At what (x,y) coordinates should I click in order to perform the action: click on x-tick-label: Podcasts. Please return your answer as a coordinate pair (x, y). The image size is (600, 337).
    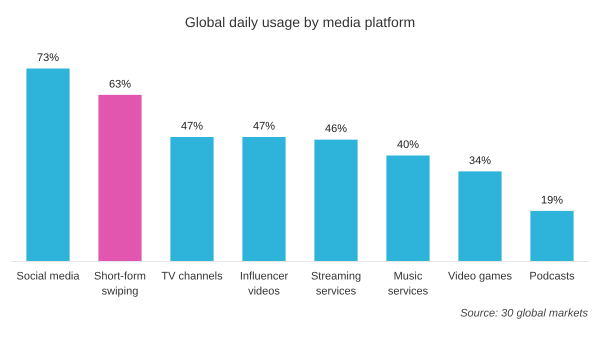
    Looking at the image, I should click on (552, 276).